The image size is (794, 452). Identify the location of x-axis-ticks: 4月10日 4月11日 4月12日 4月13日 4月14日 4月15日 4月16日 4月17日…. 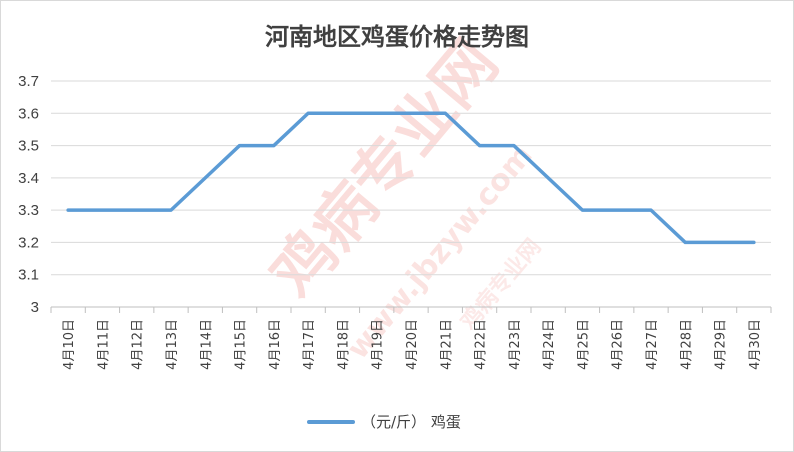
(412, 344).